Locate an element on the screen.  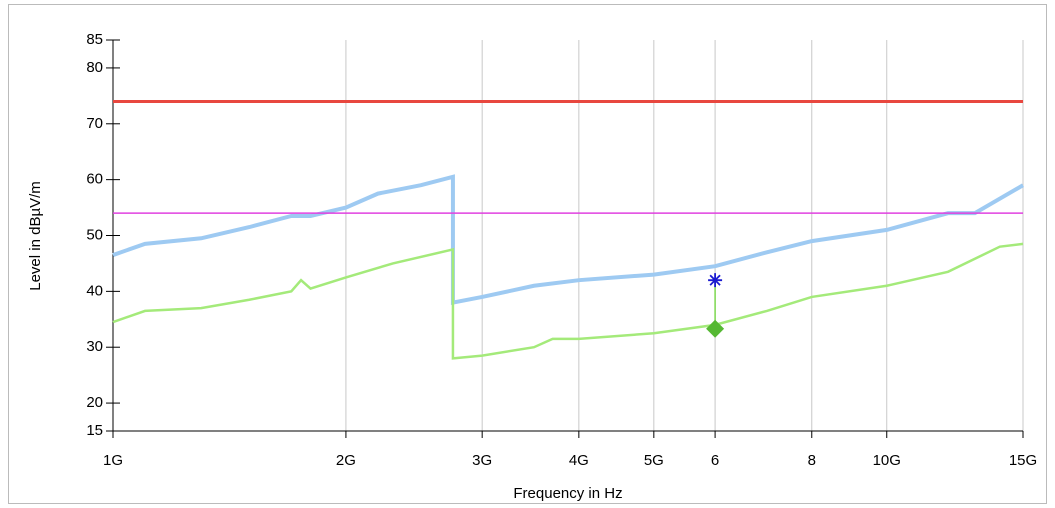
x-tick-label: 15G is located at coordinates (1023, 460).